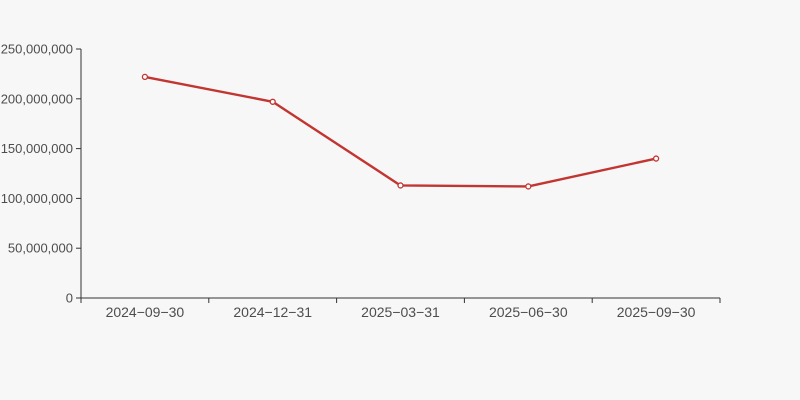 This screenshot has height=400, width=800. What do you see at coordinates (145, 312) in the screenshot?
I see `x-axis-tick-label: 2024−09−30` at bounding box center [145, 312].